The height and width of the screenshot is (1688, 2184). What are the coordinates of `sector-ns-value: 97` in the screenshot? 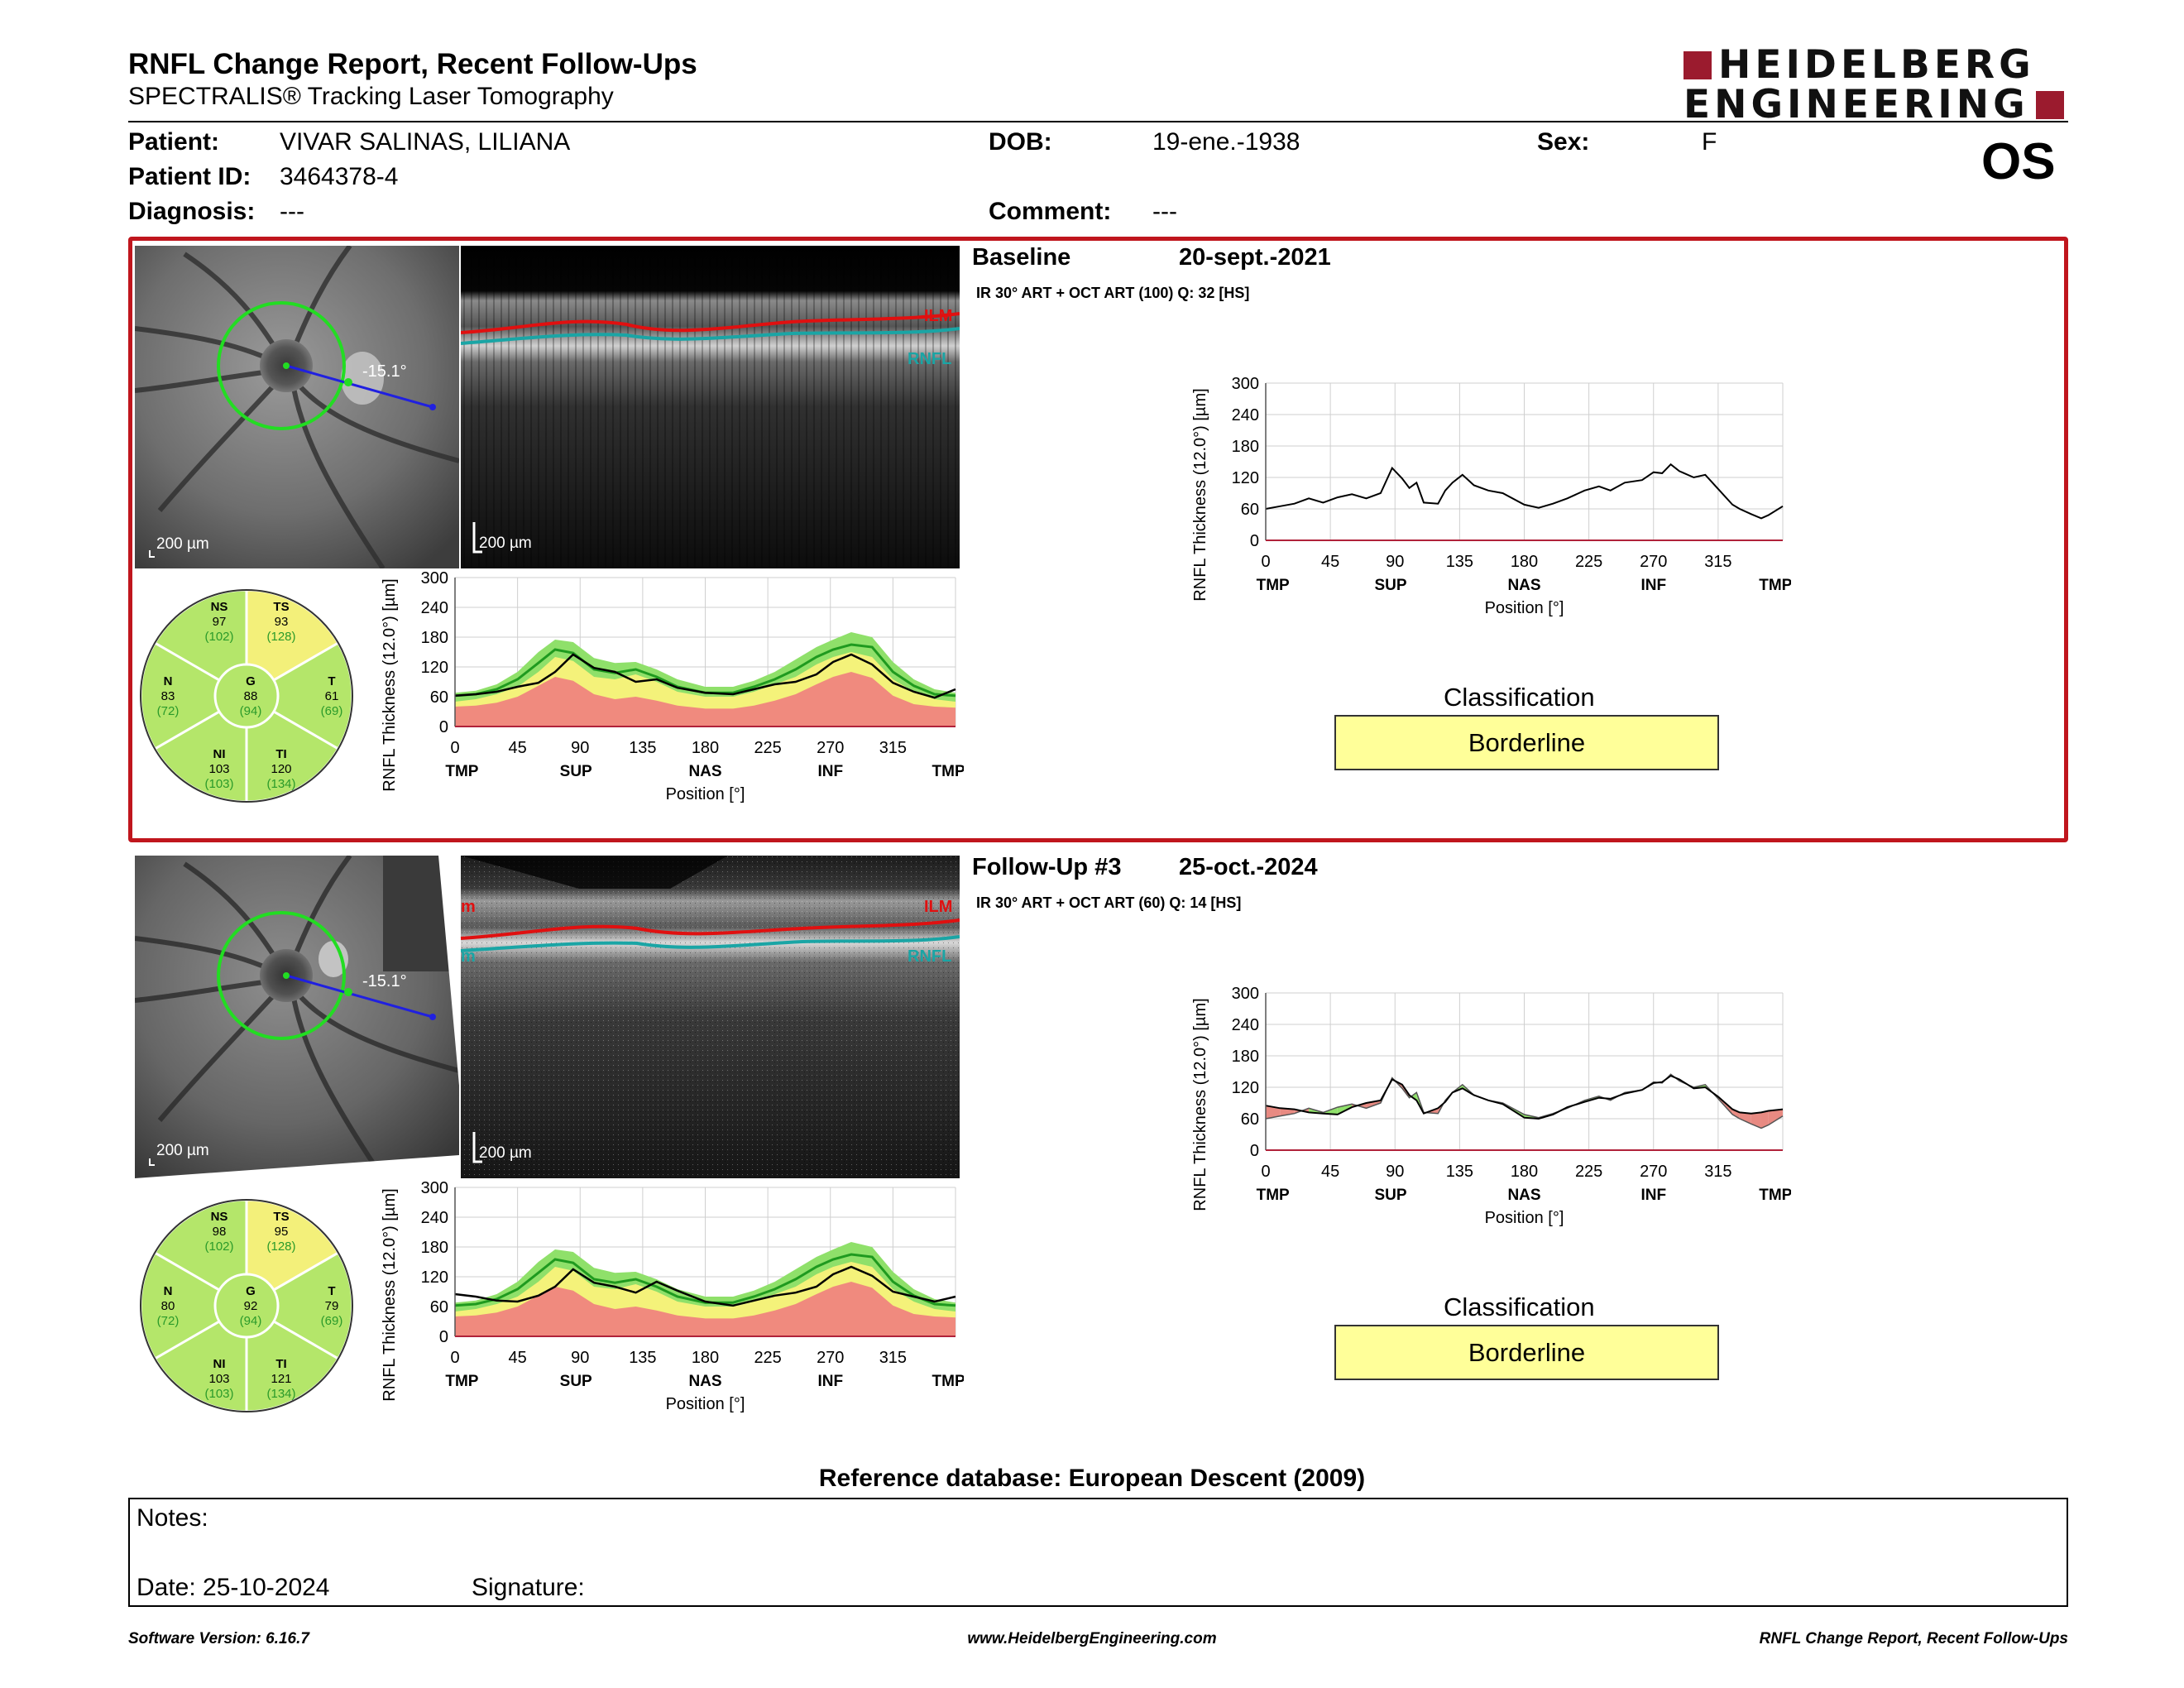 It's located at (220, 622).